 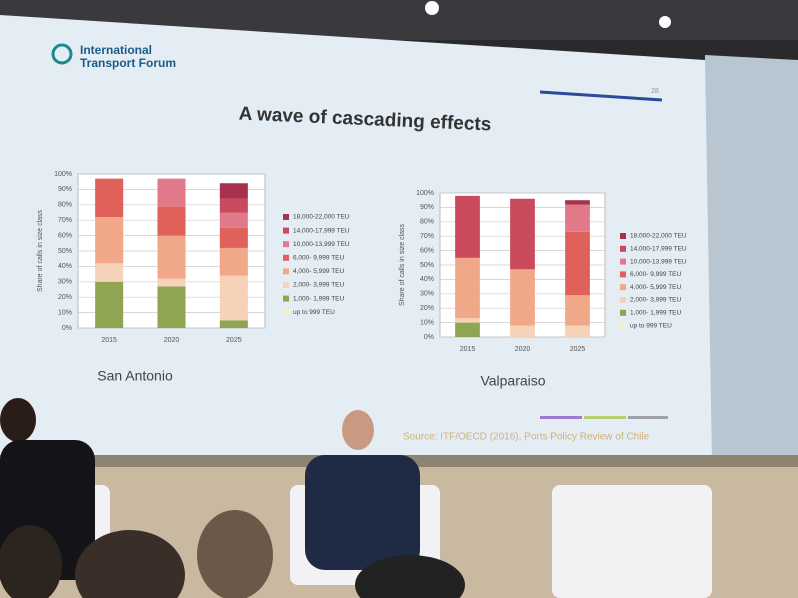 I want to click on logo-icon, so click(x=62, y=54).